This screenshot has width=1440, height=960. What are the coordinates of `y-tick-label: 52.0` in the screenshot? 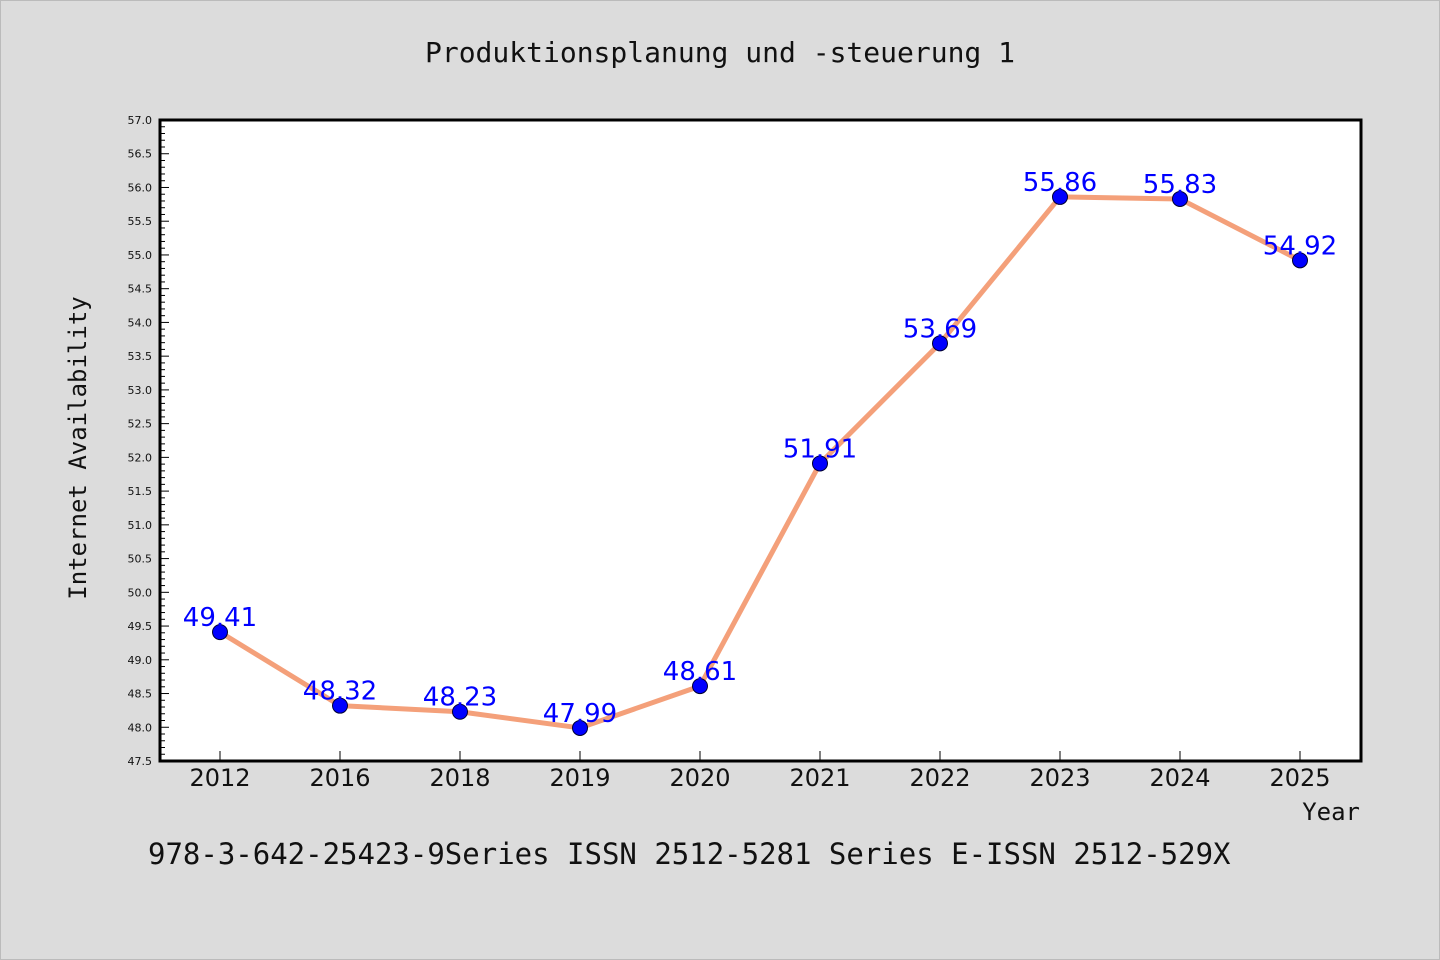 It's located at (140, 457).